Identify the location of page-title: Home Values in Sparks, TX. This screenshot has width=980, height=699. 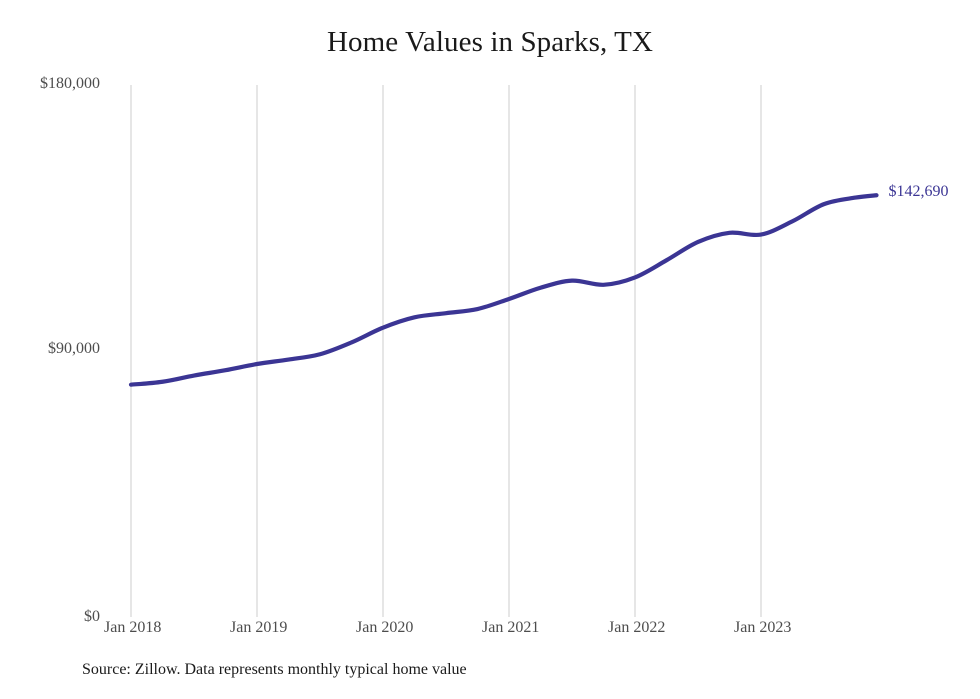
(490, 42).